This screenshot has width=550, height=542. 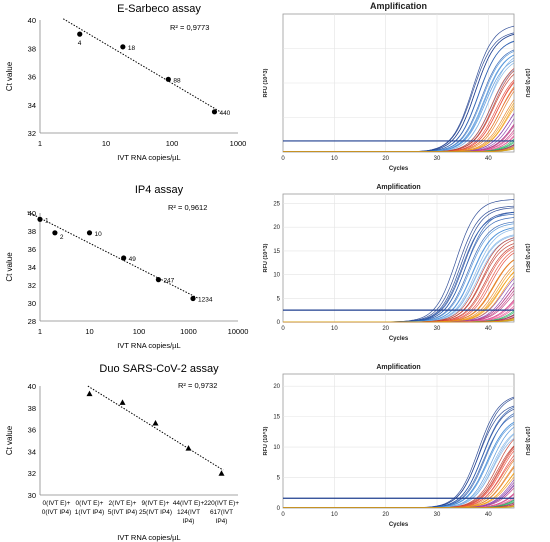 What do you see at coordinates (133, 259) in the screenshot?
I see `point-label: 49` at bounding box center [133, 259].